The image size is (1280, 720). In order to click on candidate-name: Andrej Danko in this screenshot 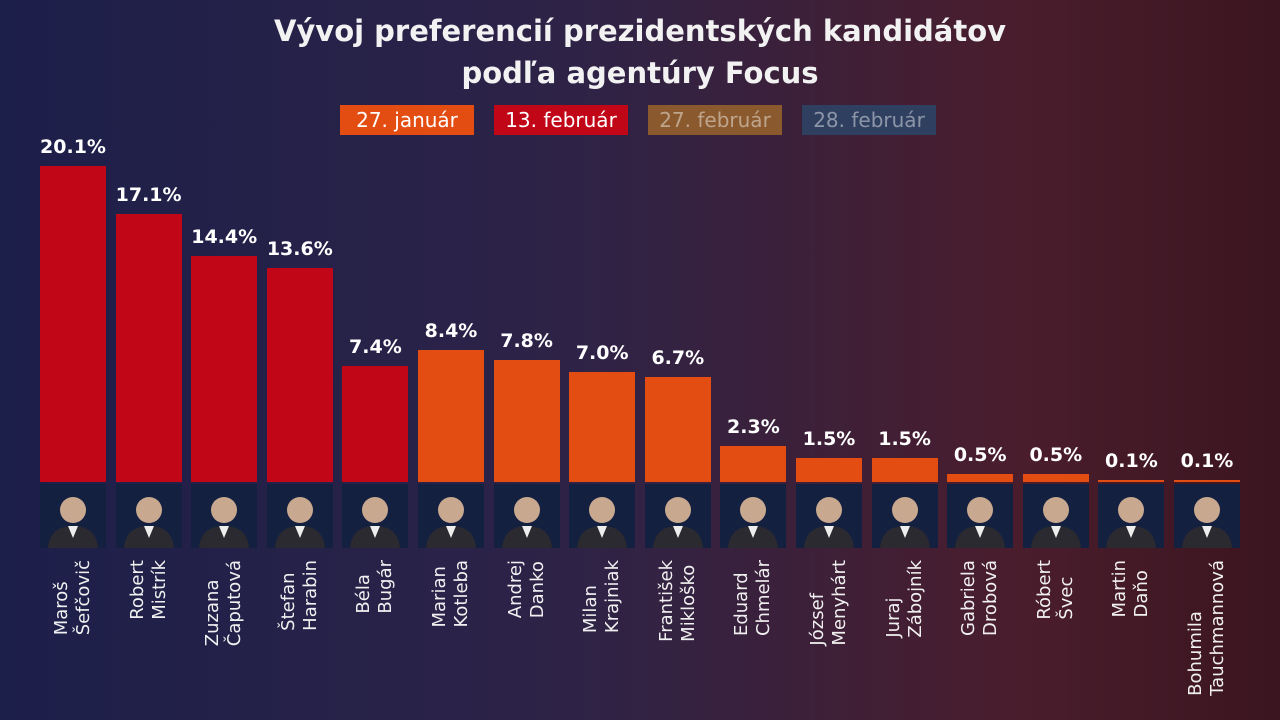, I will do `click(526, 589)`.